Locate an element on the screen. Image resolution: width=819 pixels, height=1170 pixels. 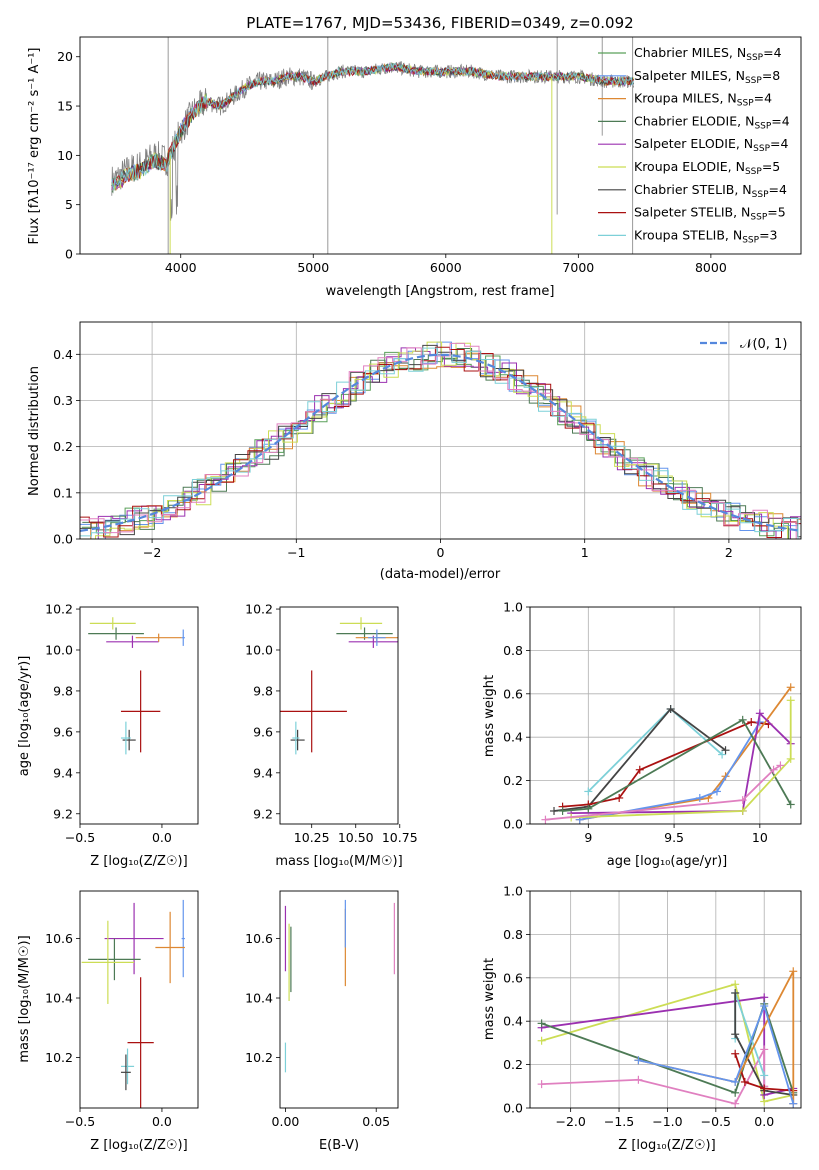
legend-entry: Salpeter MILES, NSSP=8 is located at coordinates (707, 77).